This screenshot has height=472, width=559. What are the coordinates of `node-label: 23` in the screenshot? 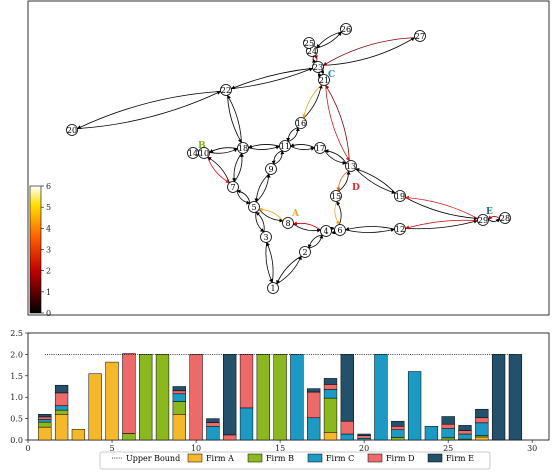 It's located at (318, 67).